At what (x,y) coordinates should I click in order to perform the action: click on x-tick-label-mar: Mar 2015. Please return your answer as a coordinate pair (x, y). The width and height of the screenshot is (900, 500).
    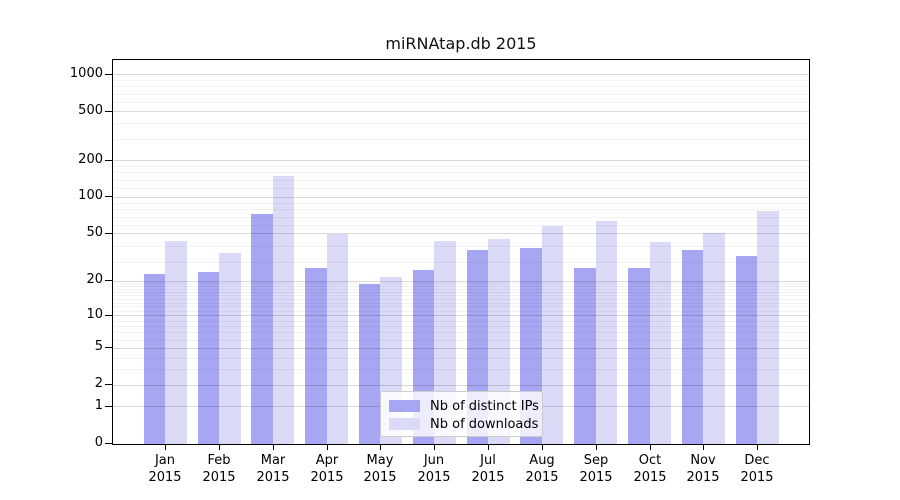
    Looking at the image, I should click on (273, 469).